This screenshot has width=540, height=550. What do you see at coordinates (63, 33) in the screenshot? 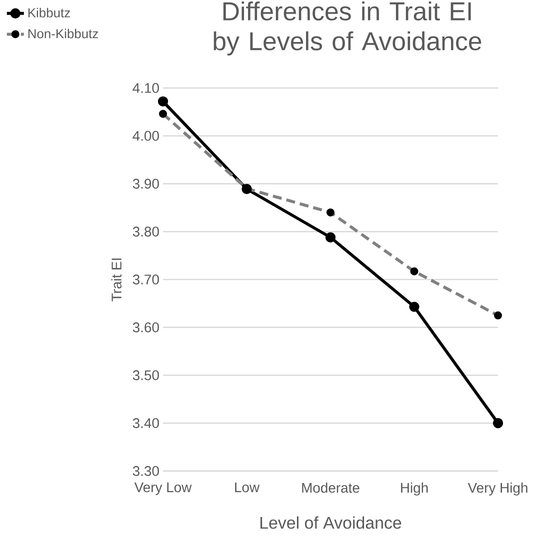
I see `legend-label: Non-Kibbutz` at bounding box center [63, 33].